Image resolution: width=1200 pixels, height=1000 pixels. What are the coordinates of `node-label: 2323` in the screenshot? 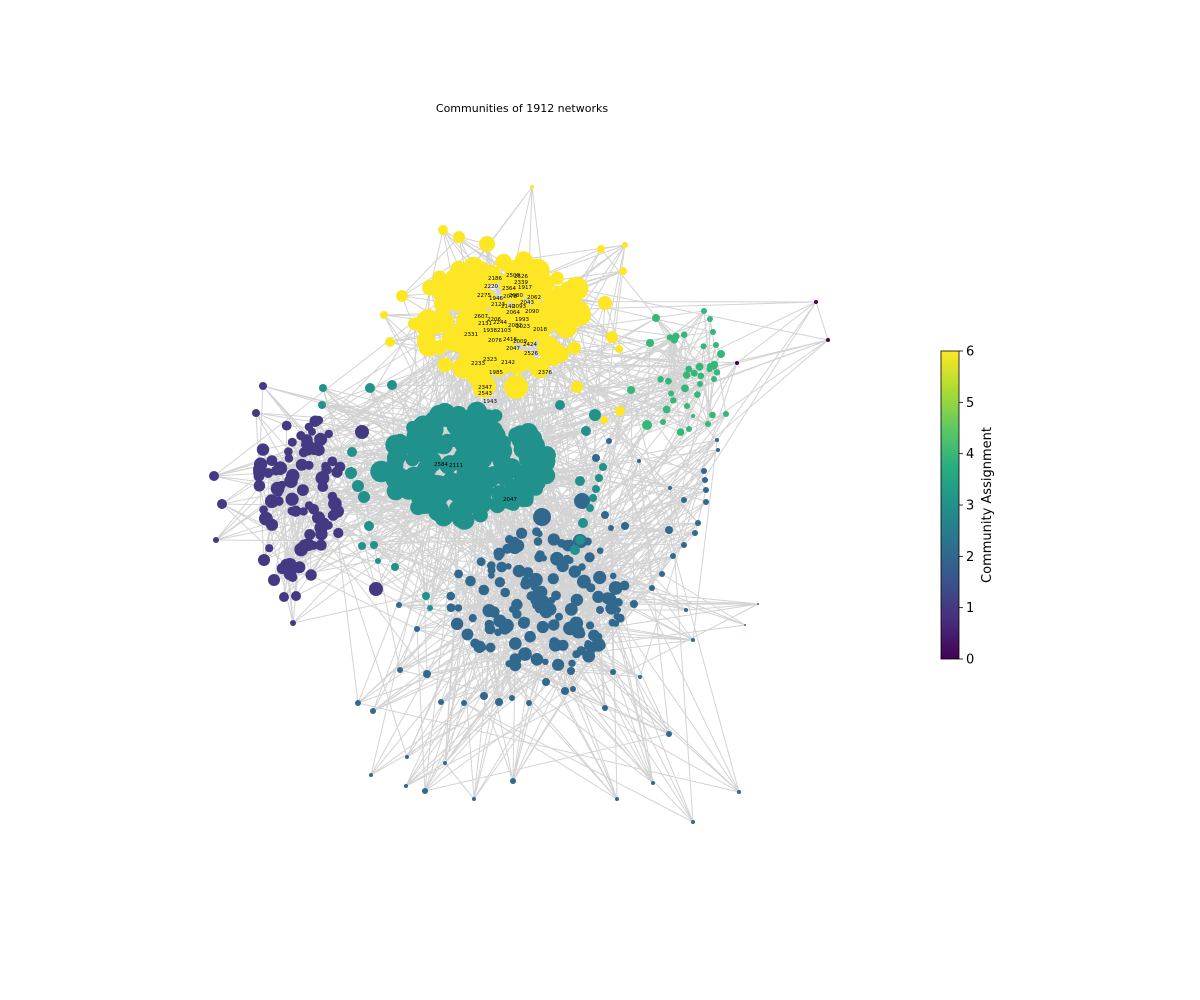 It's located at (490, 360).